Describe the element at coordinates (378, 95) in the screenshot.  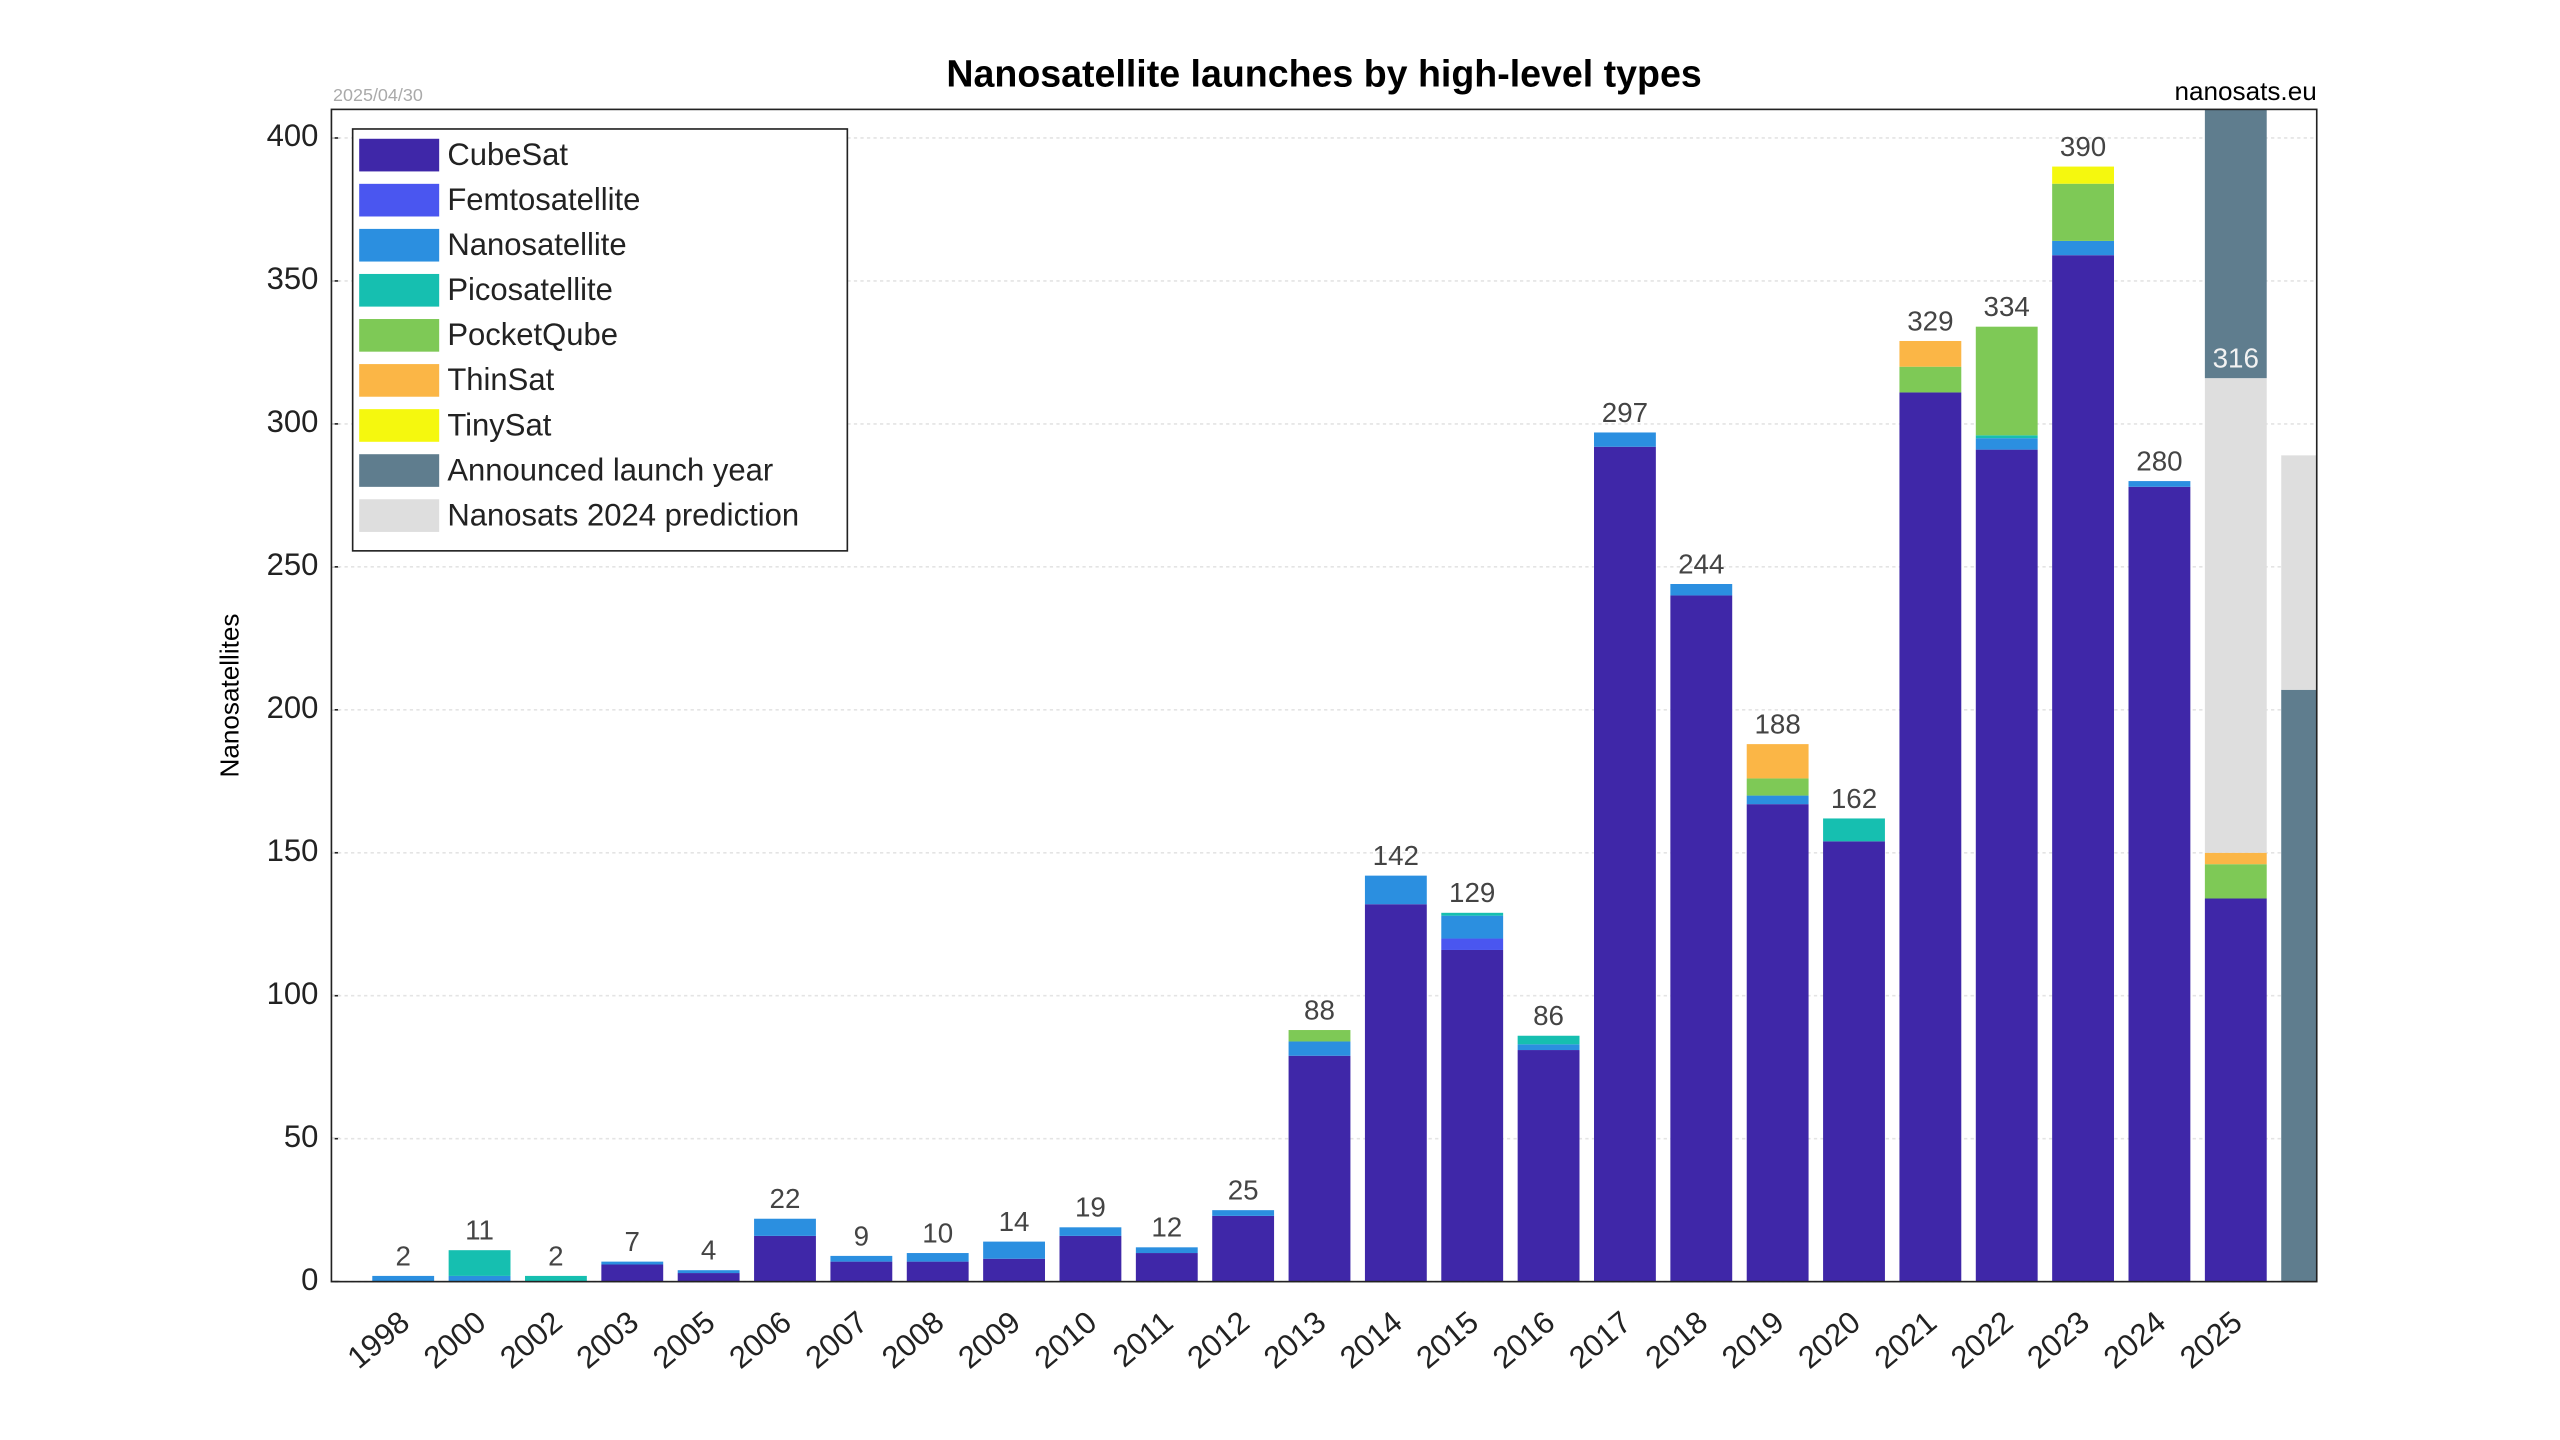
I see `date-note: 2025/04/30` at that location.